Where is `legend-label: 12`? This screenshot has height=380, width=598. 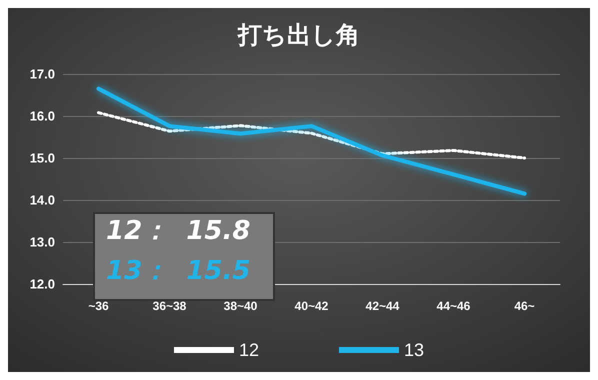
legend-label: 12 is located at coordinates (249, 350).